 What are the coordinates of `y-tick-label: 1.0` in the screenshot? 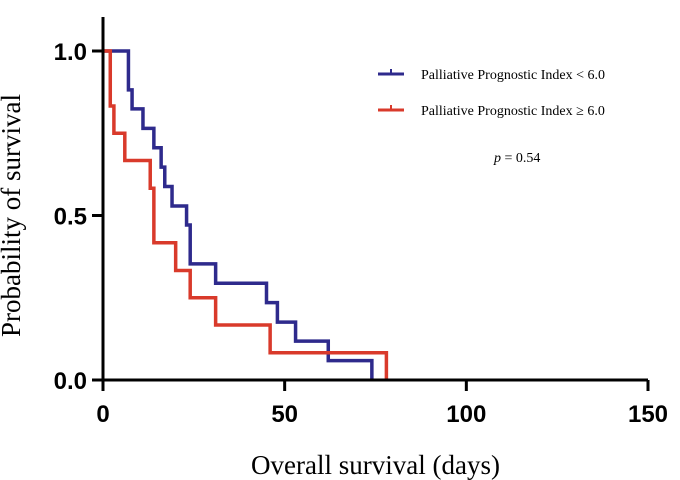 It's located at (70, 52).